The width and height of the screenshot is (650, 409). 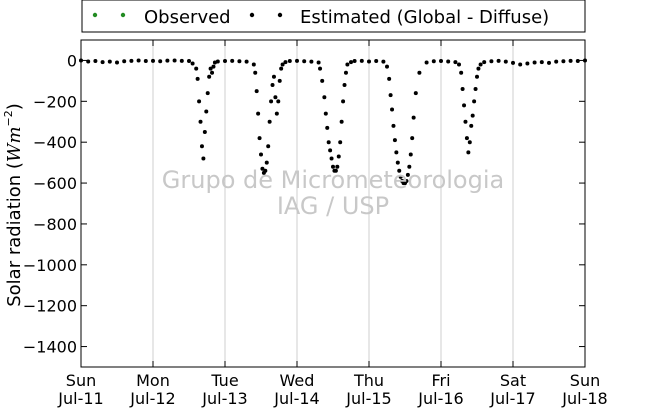 What do you see at coordinates (72, 60) in the screenshot?
I see `y-tick-label: 0` at bounding box center [72, 60].